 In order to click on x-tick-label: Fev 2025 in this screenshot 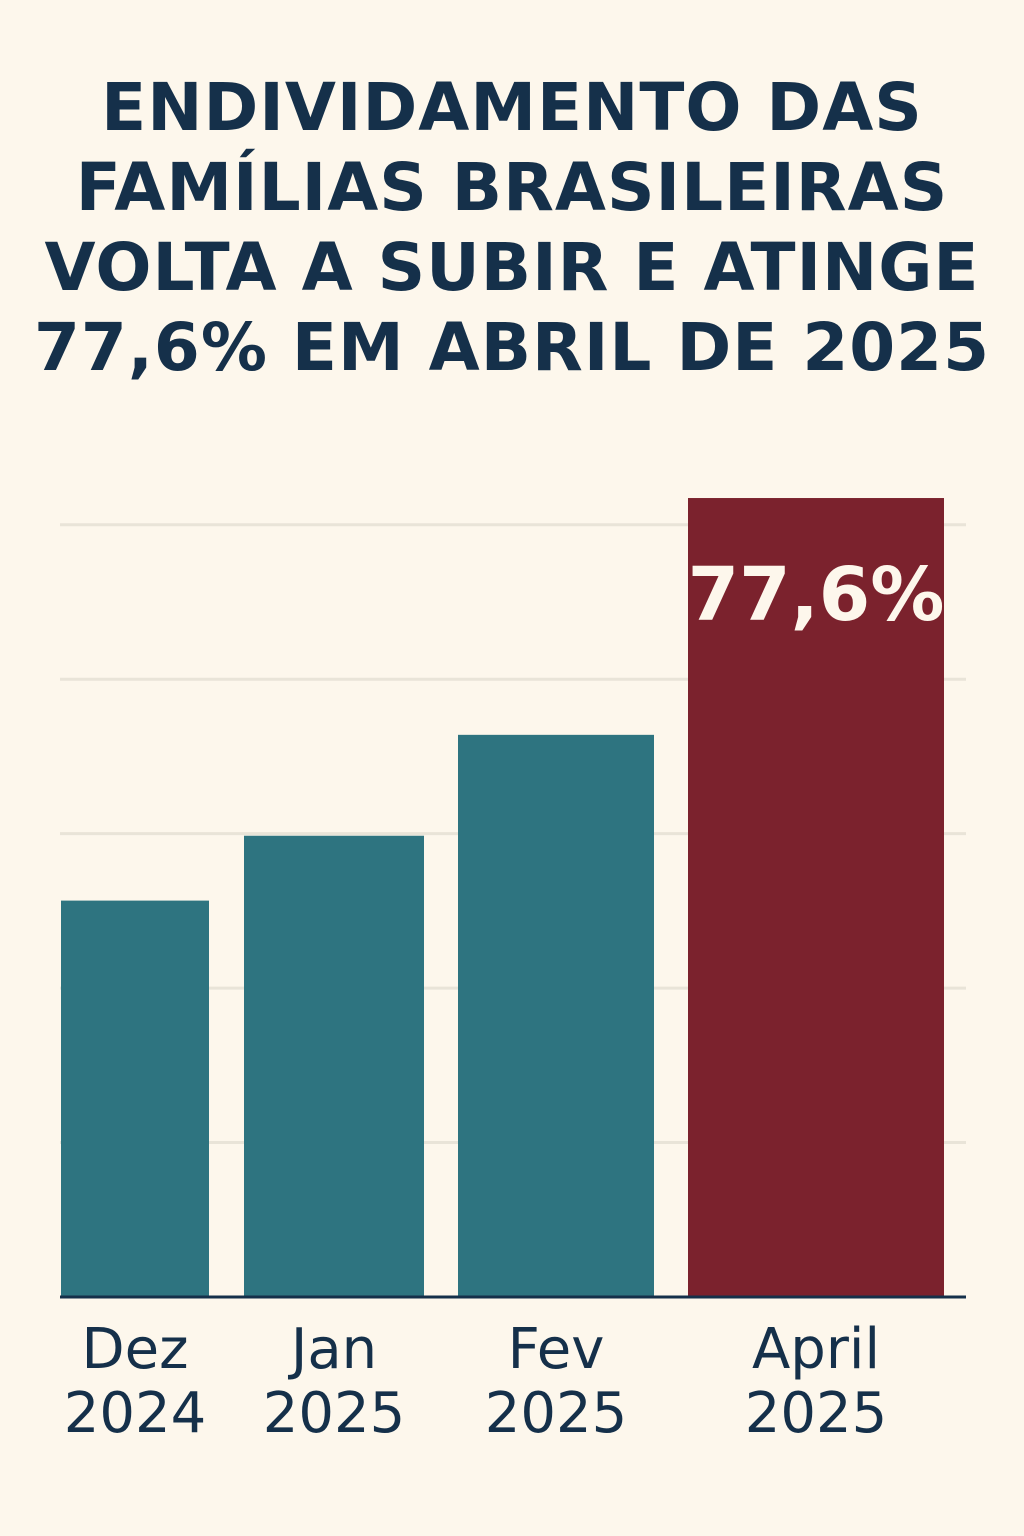, I will do `click(556, 1381)`.